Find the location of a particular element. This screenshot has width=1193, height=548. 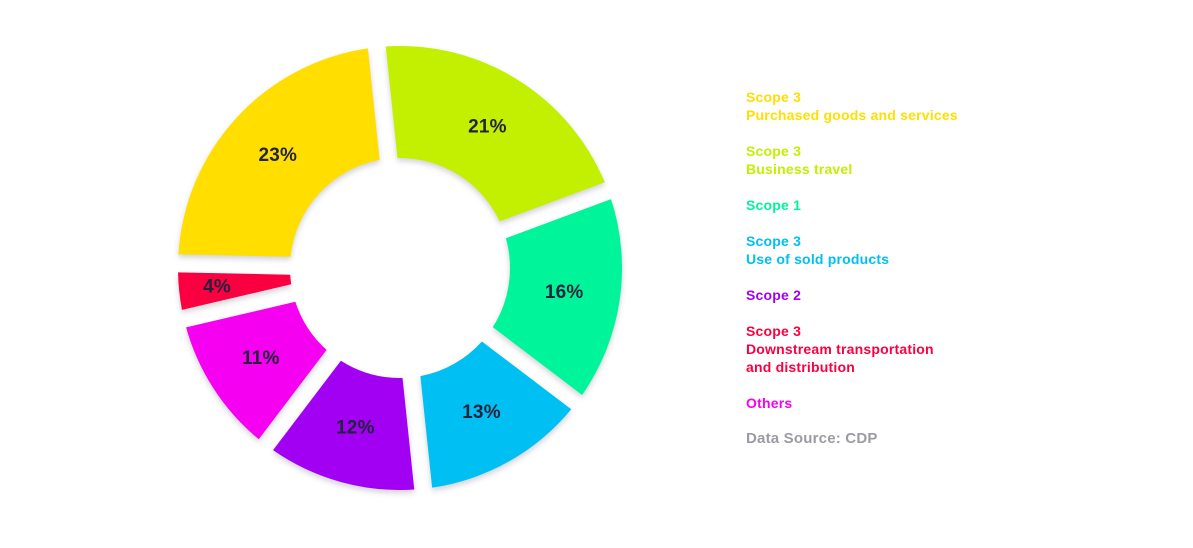

legend-item: Scope 1 is located at coordinates (876, 205).